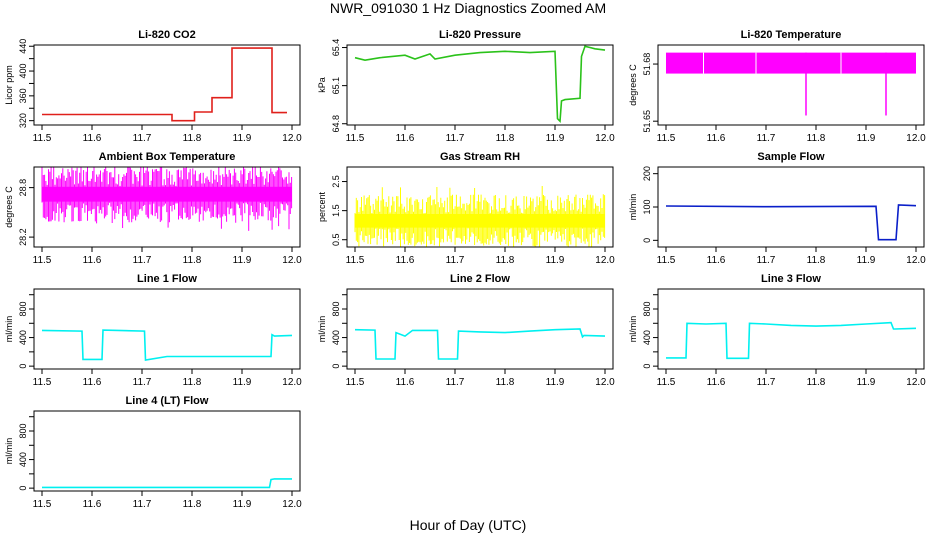 The height and width of the screenshot is (540, 936). I want to click on y-tick-label: 2.5, so click(336, 181).